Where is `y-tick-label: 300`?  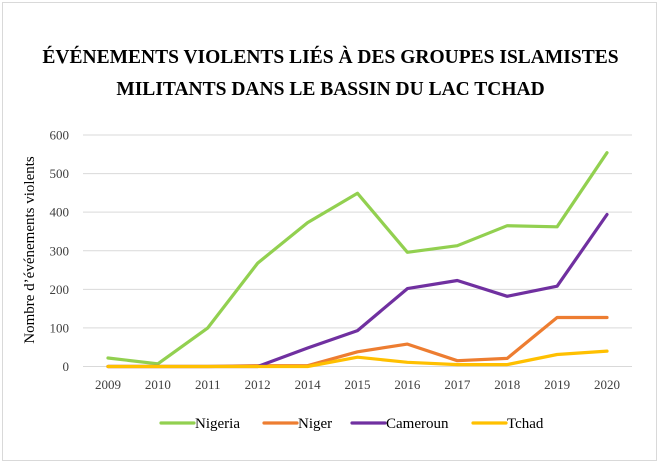
y-tick-label: 300 is located at coordinates (60, 250).